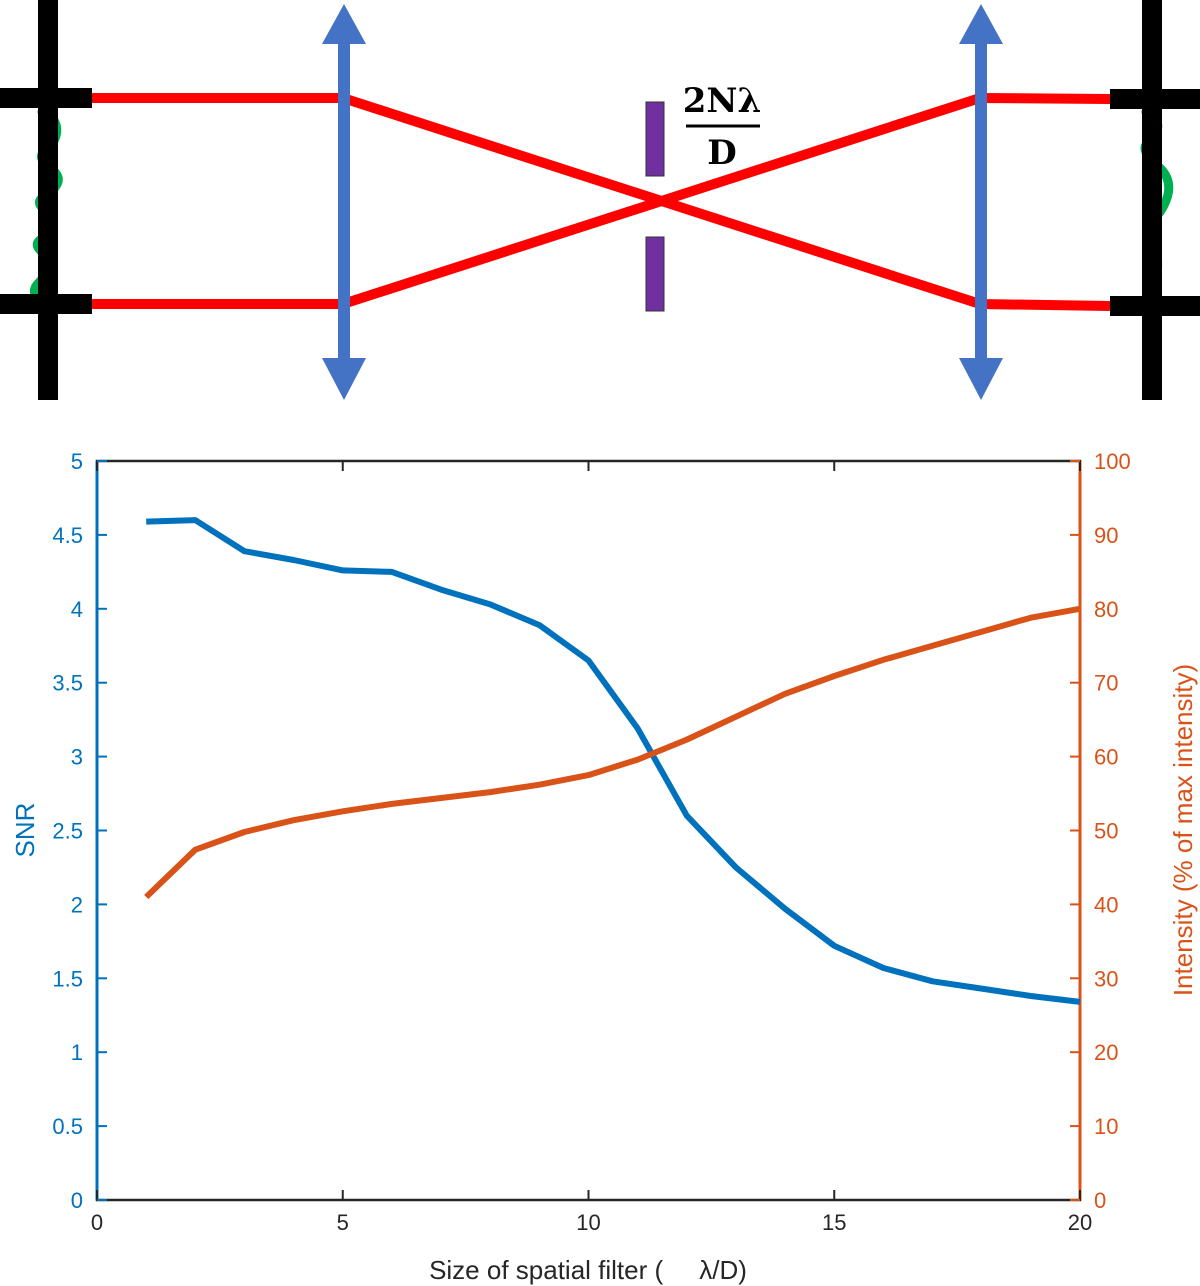  What do you see at coordinates (1106, 978) in the screenshot?
I see `y-right-tick-label: 30` at bounding box center [1106, 978].